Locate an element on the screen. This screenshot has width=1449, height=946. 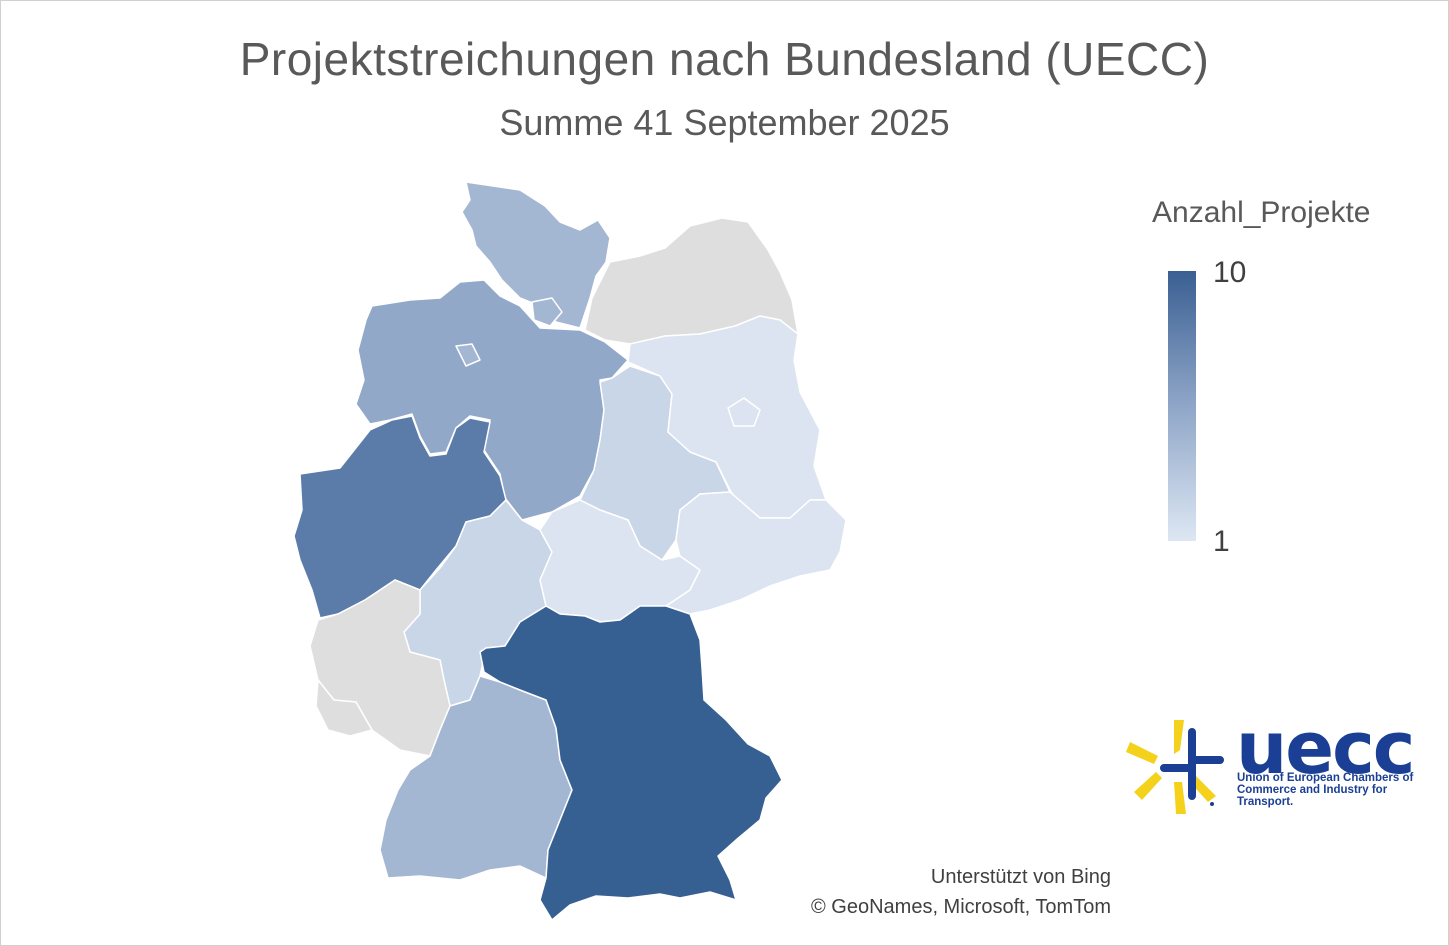
legend-title: Anzahl_Projekte is located at coordinates (1261, 212).